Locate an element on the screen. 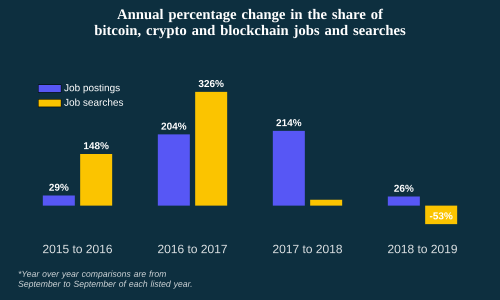  data-label: 148% is located at coordinates (96, 146).